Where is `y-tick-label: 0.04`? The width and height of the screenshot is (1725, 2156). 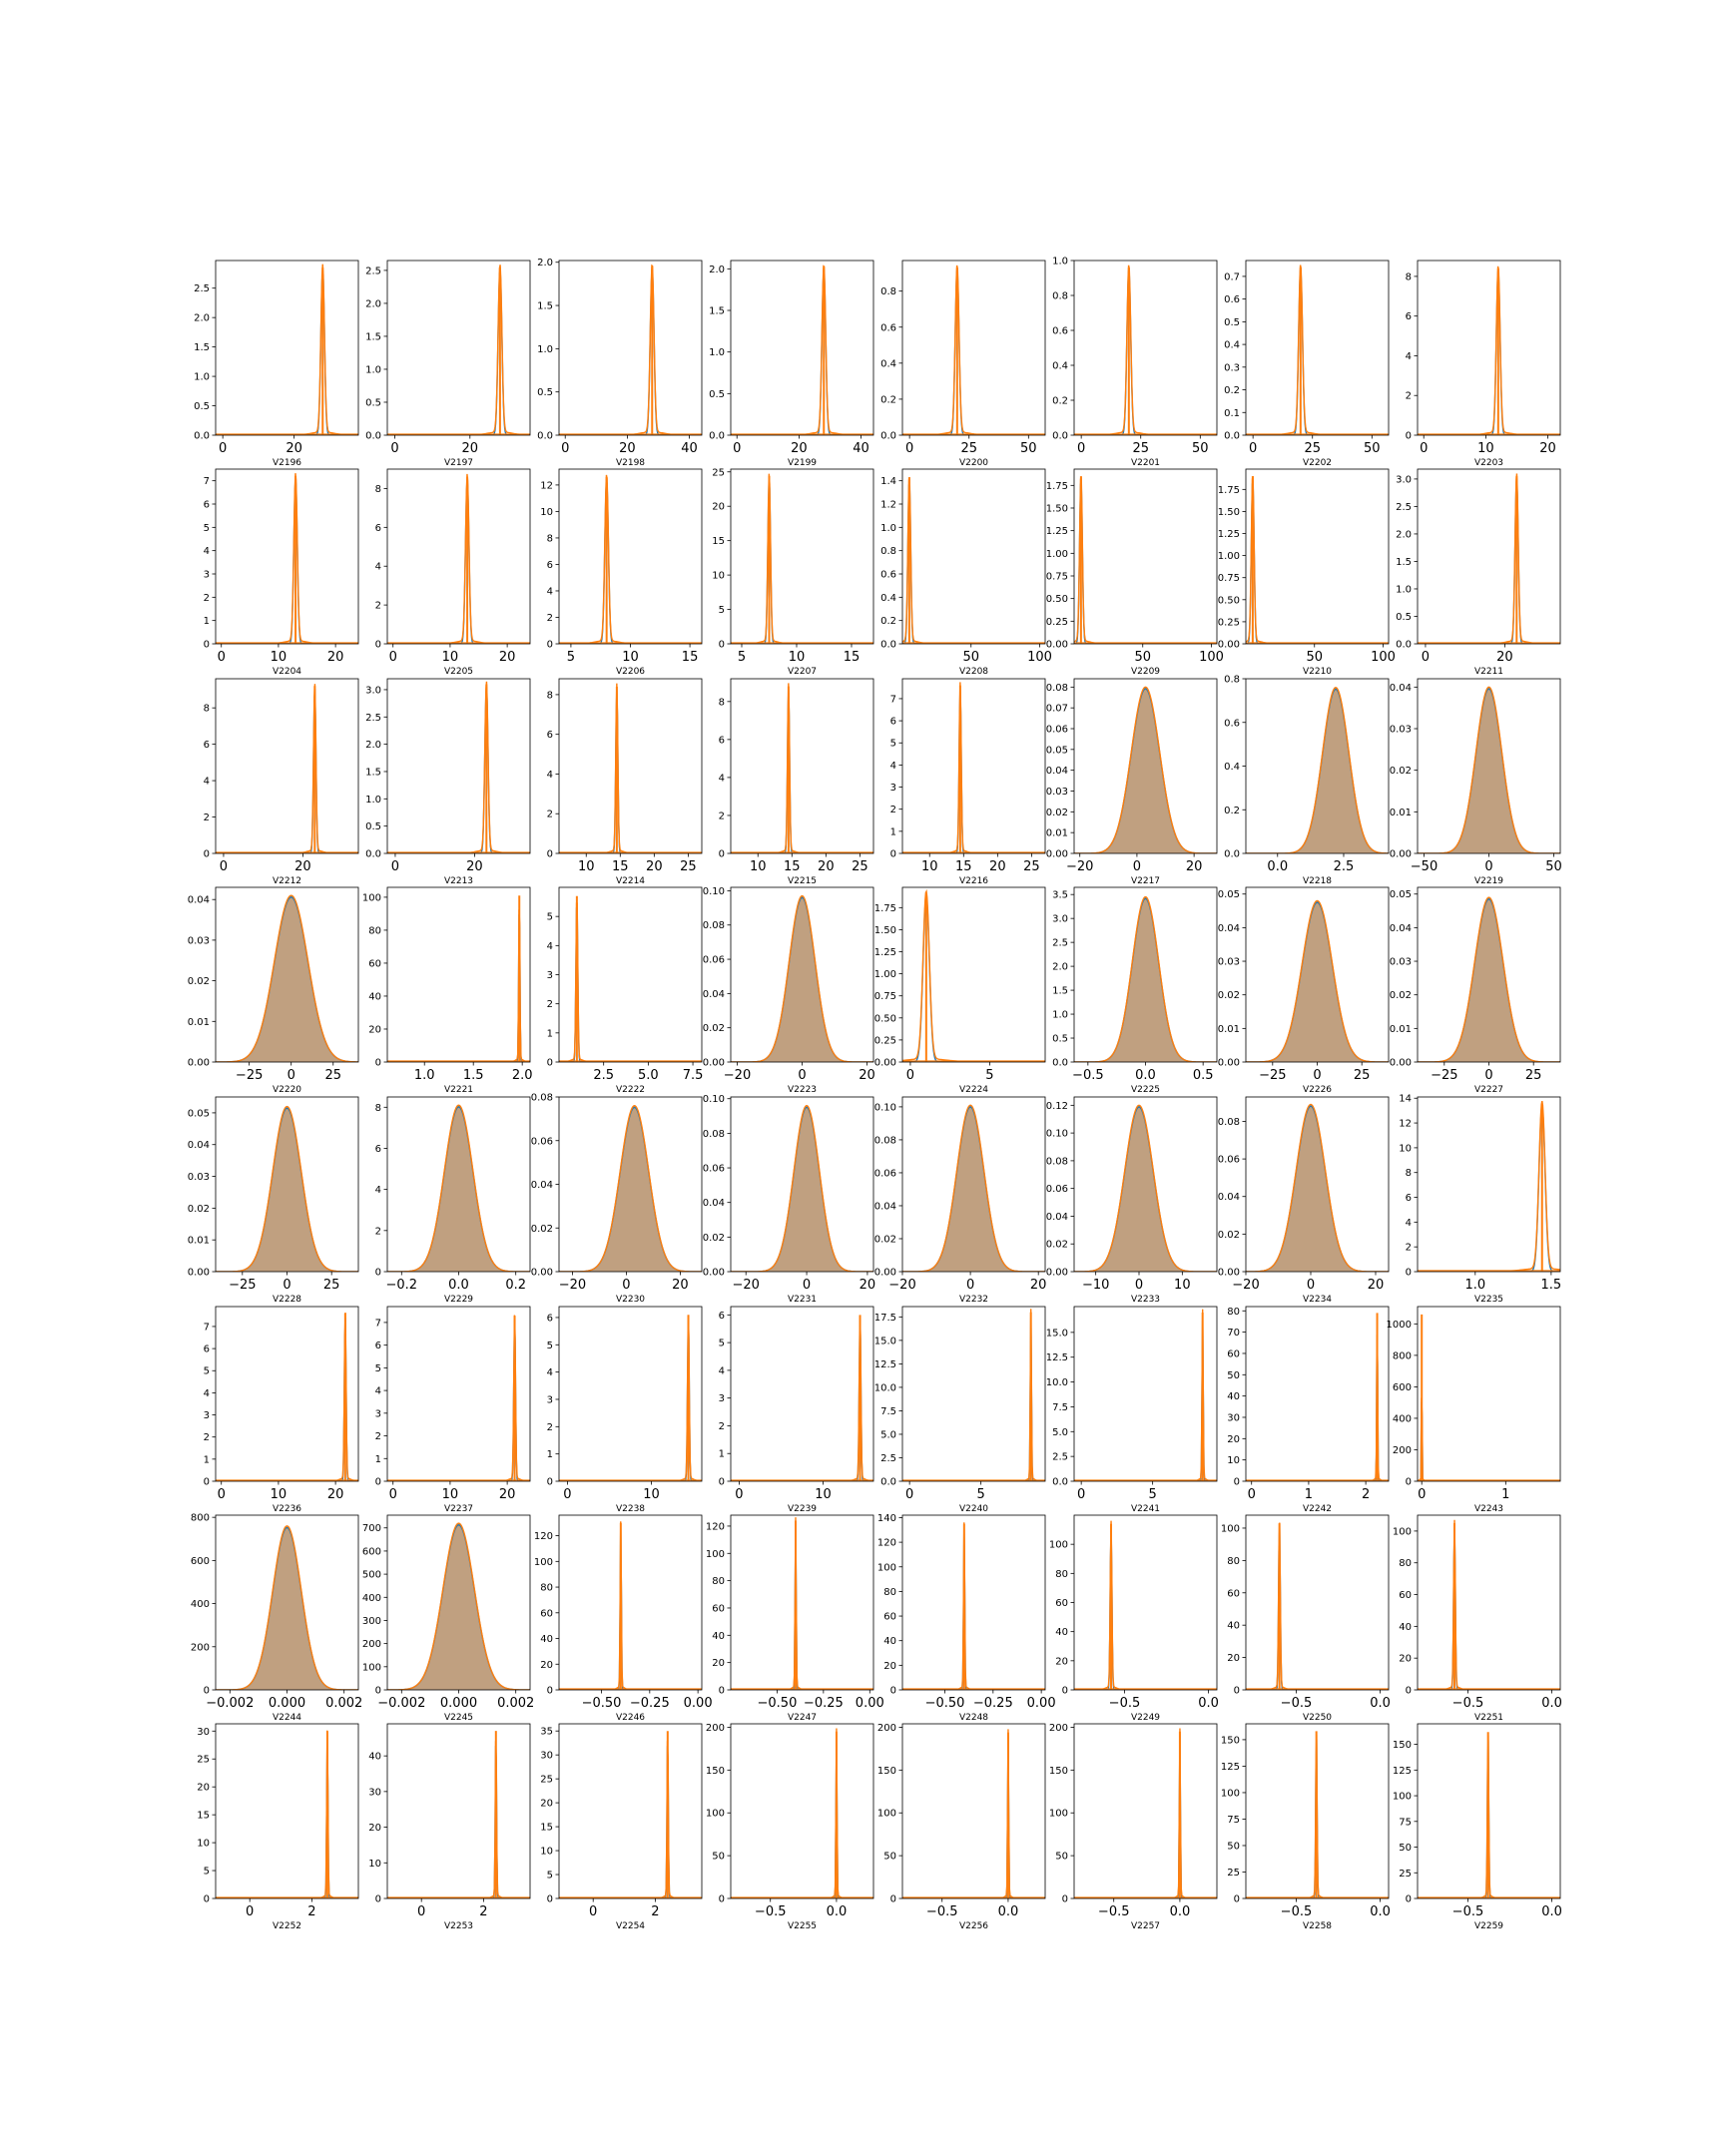
y-tick-label: 0.04 is located at coordinates (1229, 1197).